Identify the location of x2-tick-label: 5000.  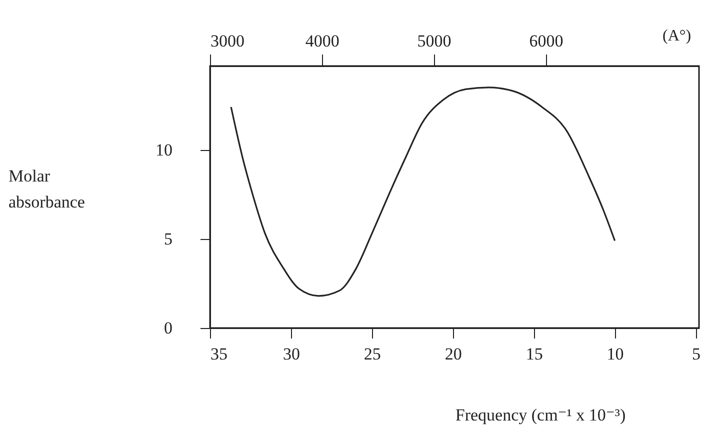
(434, 41).